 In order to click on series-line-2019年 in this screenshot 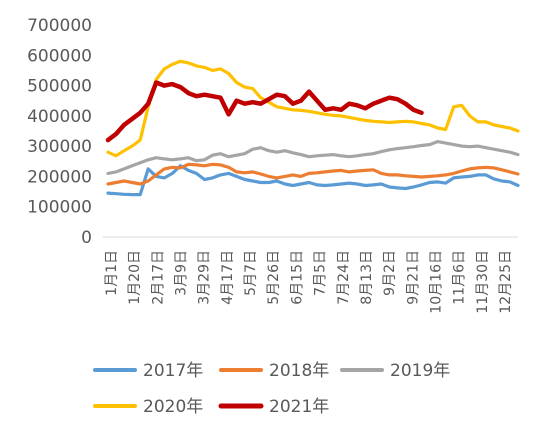, I will do `click(313, 157)`.